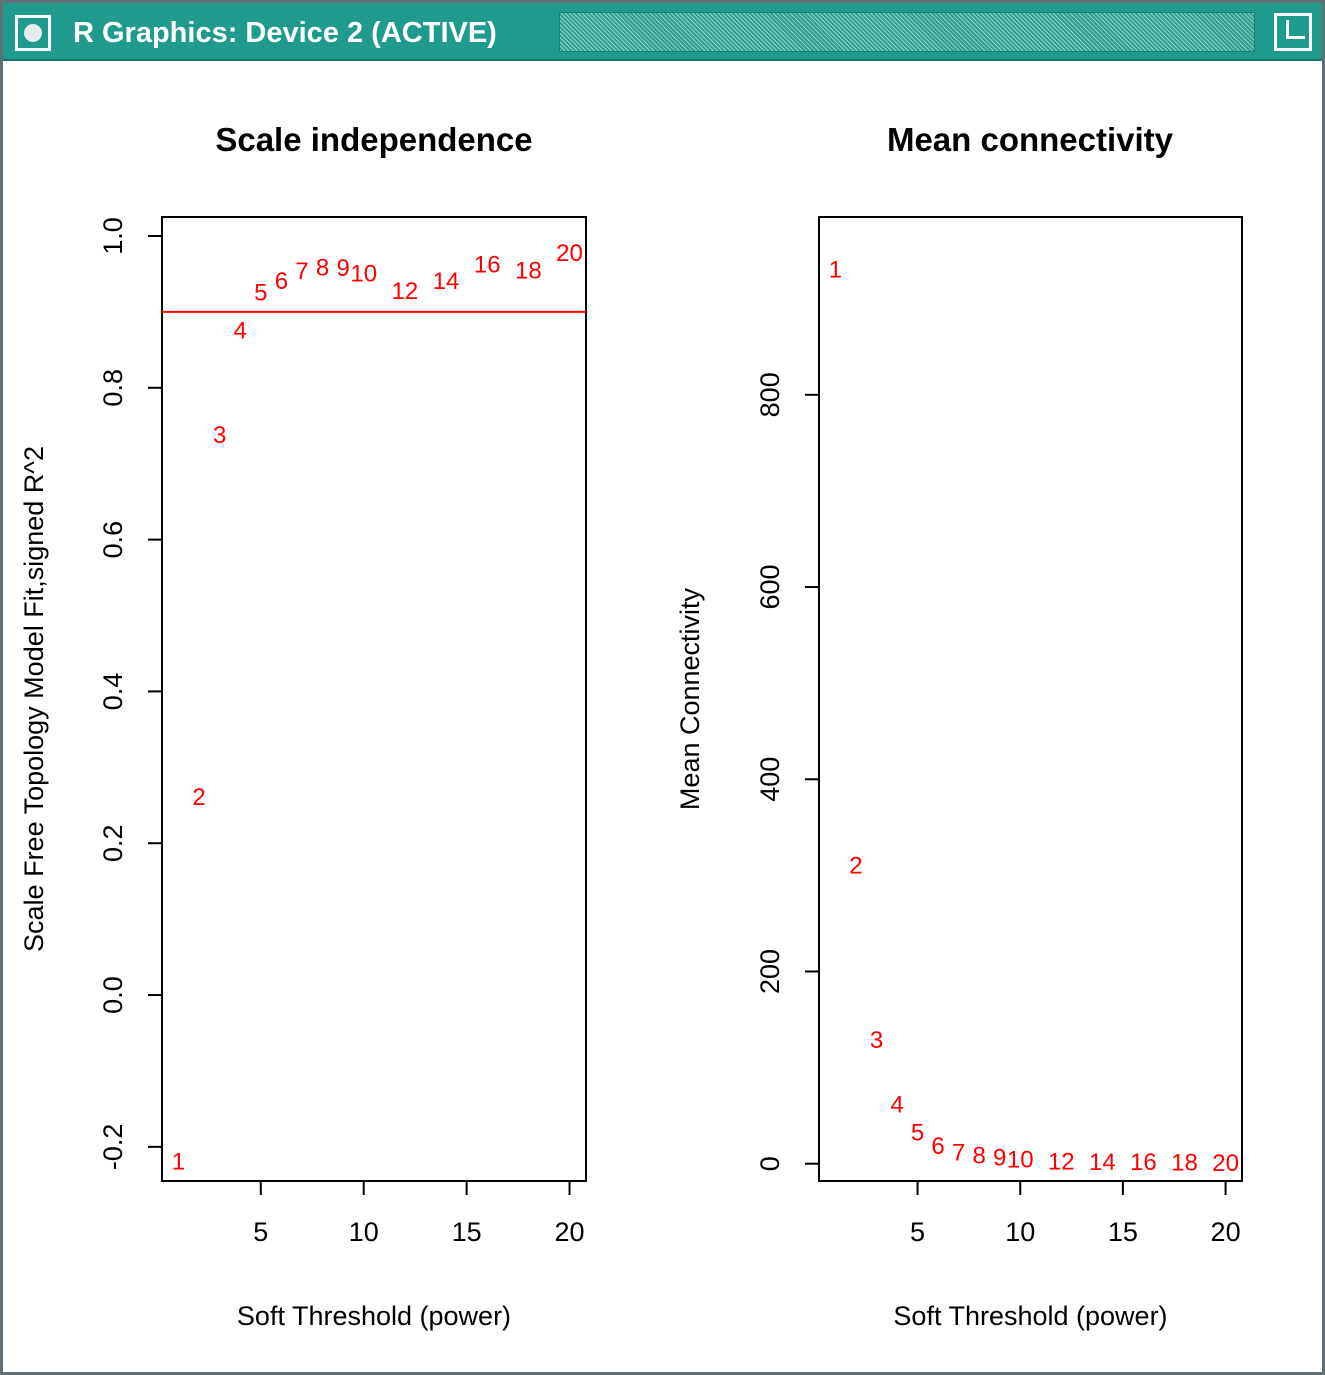  What do you see at coordinates (770, 779) in the screenshot?
I see `y-tick-label: 400` at bounding box center [770, 779].